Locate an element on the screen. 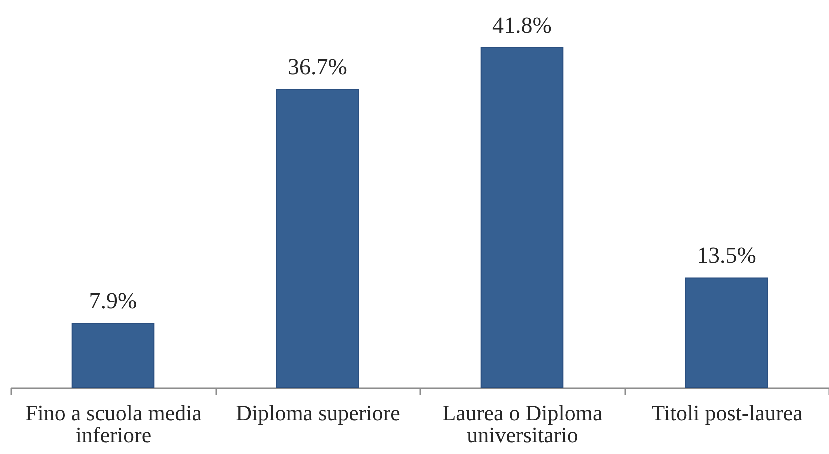 The image size is (829, 454). data-label: 36.7% is located at coordinates (318, 67).